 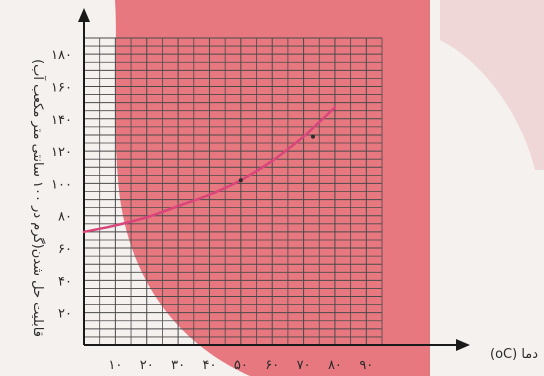 What do you see at coordinates (61, 55) in the screenshot?
I see `y-tick-label: ۱۸۰` at bounding box center [61, 55].